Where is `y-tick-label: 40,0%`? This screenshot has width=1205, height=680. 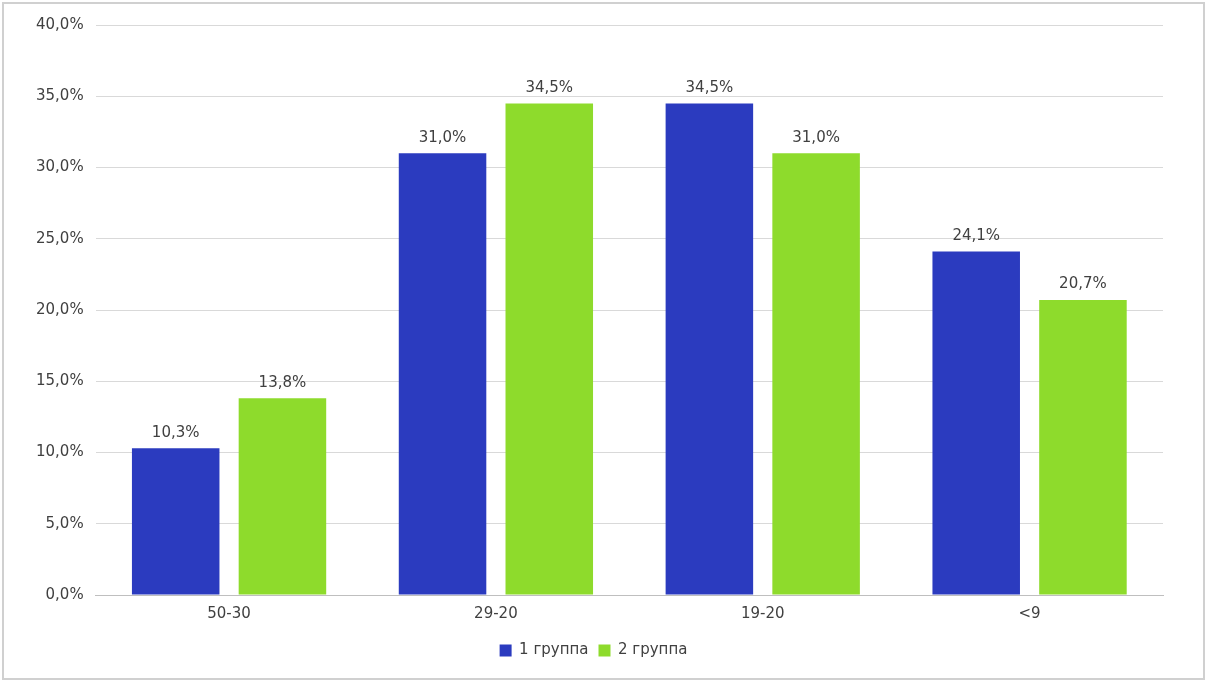
y-tick-label: 40,0% is located at coordinates (60, 23).